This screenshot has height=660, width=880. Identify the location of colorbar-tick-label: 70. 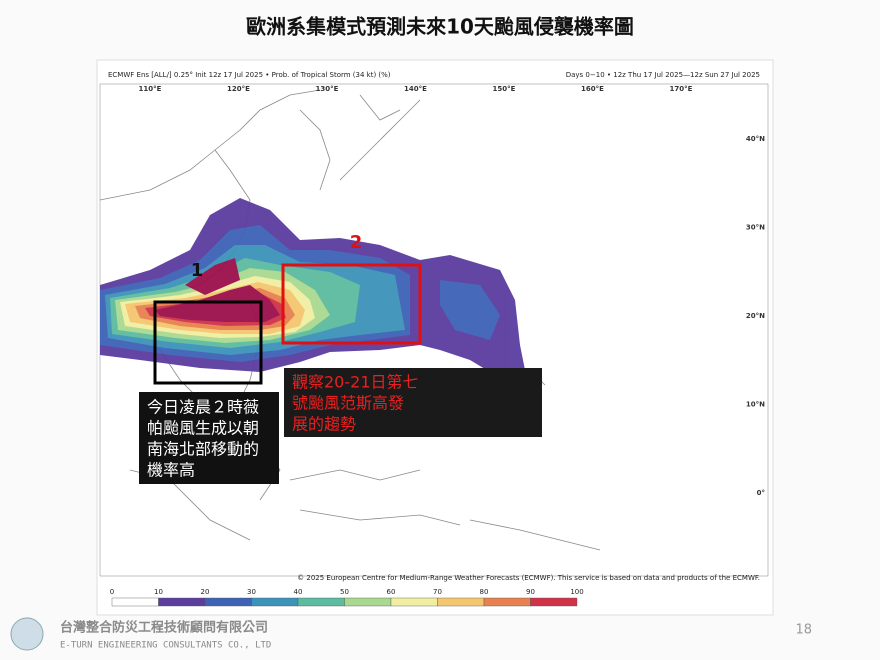
(437, 592).